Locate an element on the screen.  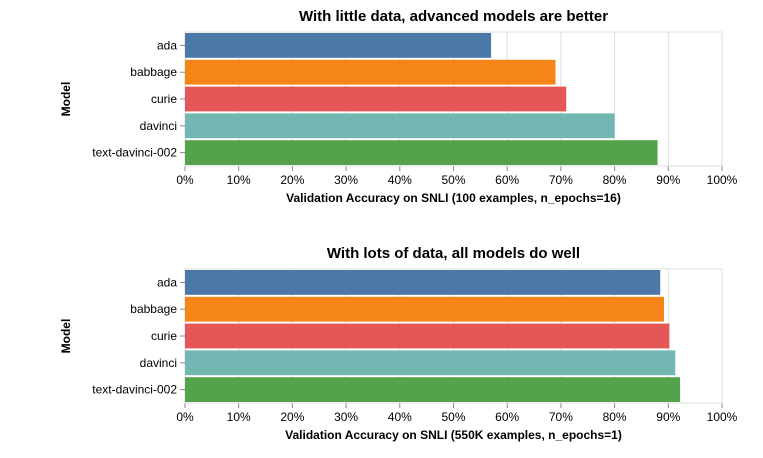
chart-title: With lots of data, all models do well is located at coordinates (453, 253).